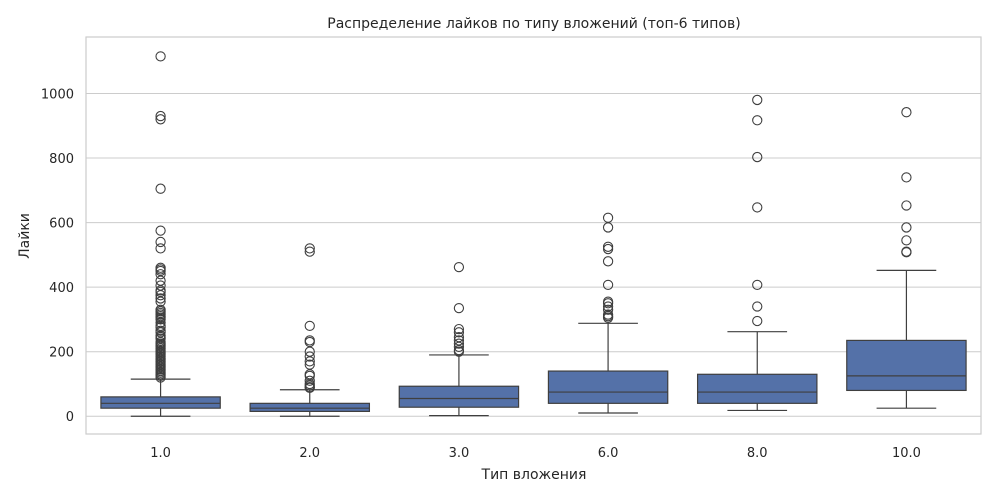  What do you see at coordinates (309, 453) in the screenshot?
I see `x-tick-label: 2.0` at bounding box center [309, 453].